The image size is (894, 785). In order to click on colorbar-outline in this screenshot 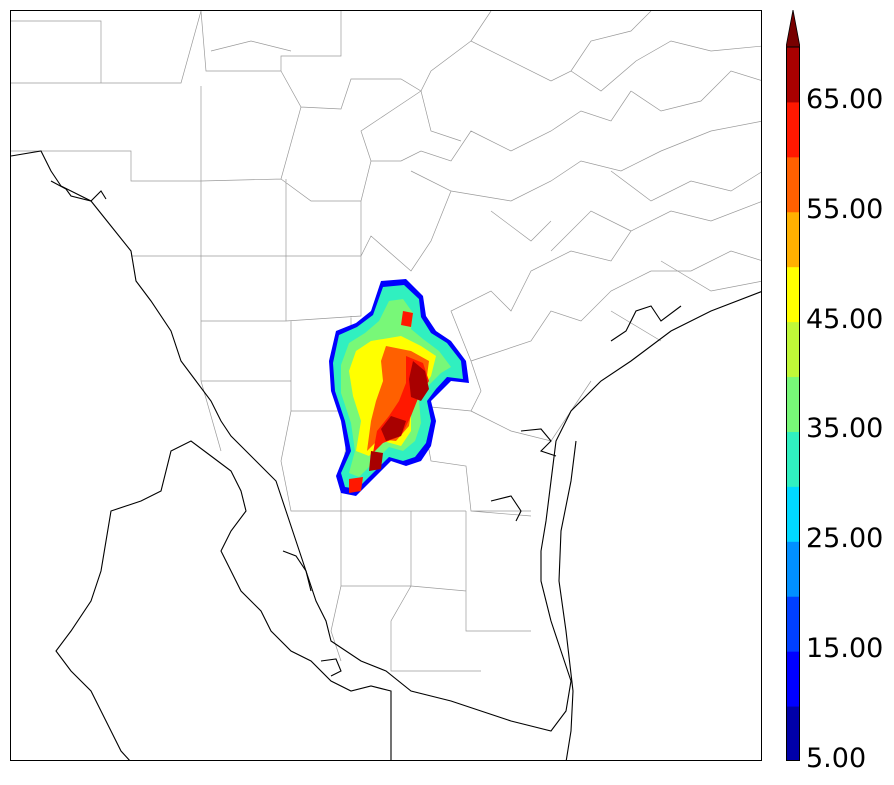, I will do `click(793, 403)`.